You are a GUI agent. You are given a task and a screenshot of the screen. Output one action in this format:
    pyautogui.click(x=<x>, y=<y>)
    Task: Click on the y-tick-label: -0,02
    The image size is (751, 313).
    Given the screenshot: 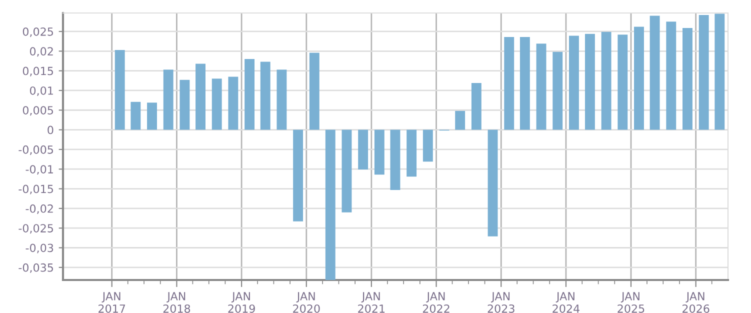 What is the action you would take?
    pyautogui.click(x=39, y=209)
    